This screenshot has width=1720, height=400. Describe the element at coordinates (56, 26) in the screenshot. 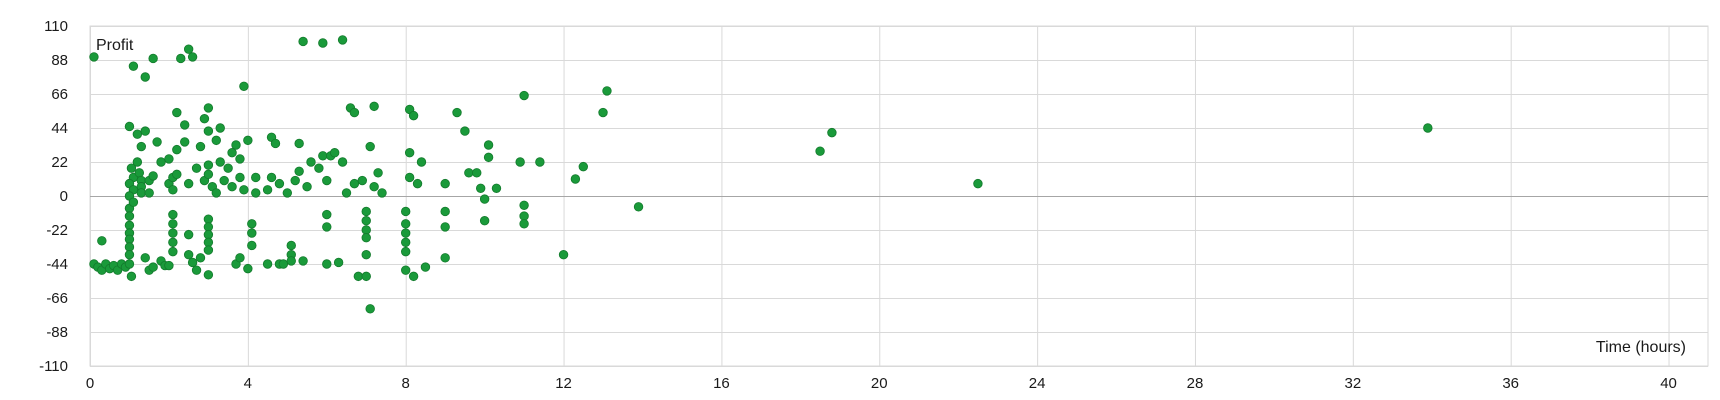

I see `y-tick-label: 110` at that location.